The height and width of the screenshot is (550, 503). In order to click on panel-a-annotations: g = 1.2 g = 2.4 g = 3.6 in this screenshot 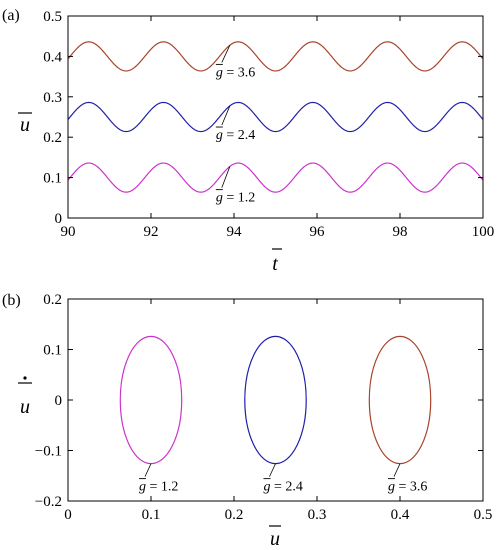, I will do `click(235, 125)`.